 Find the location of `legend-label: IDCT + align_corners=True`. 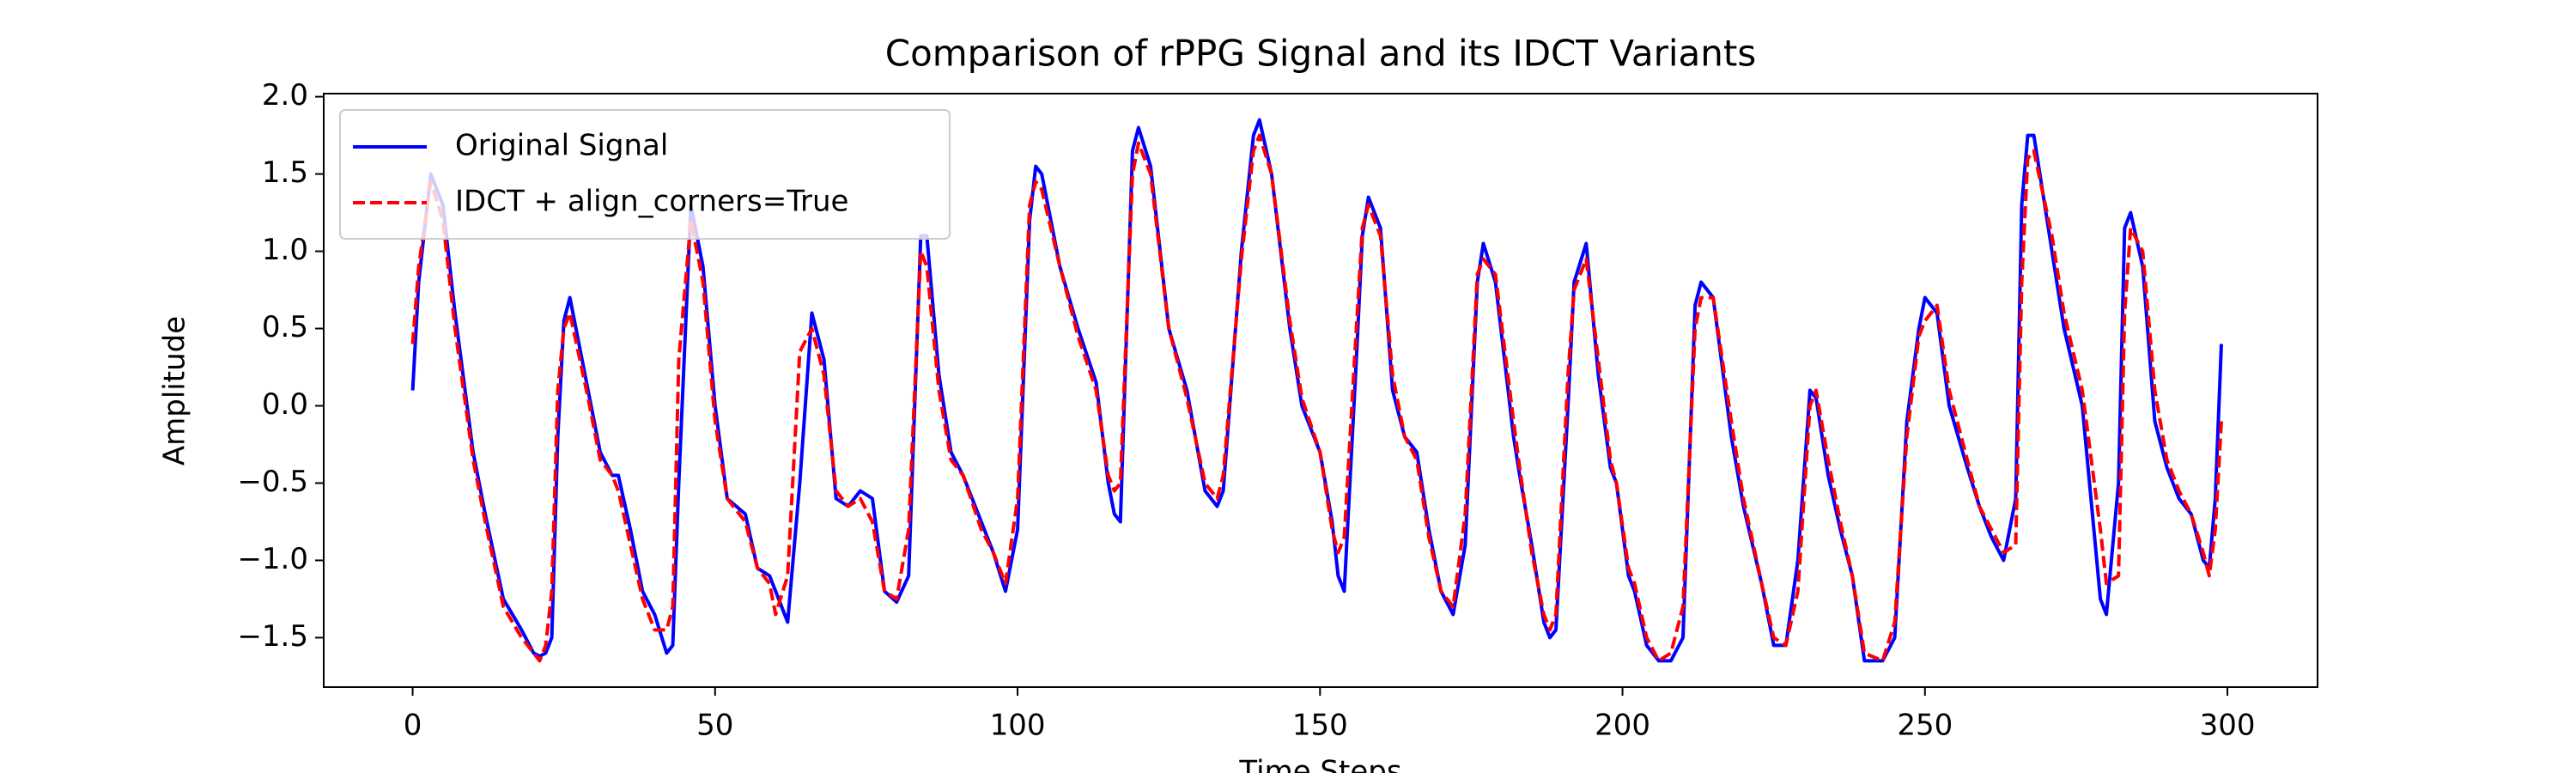

legend-label: IDCT + align_corners=True is located at coordinates (651, 202).